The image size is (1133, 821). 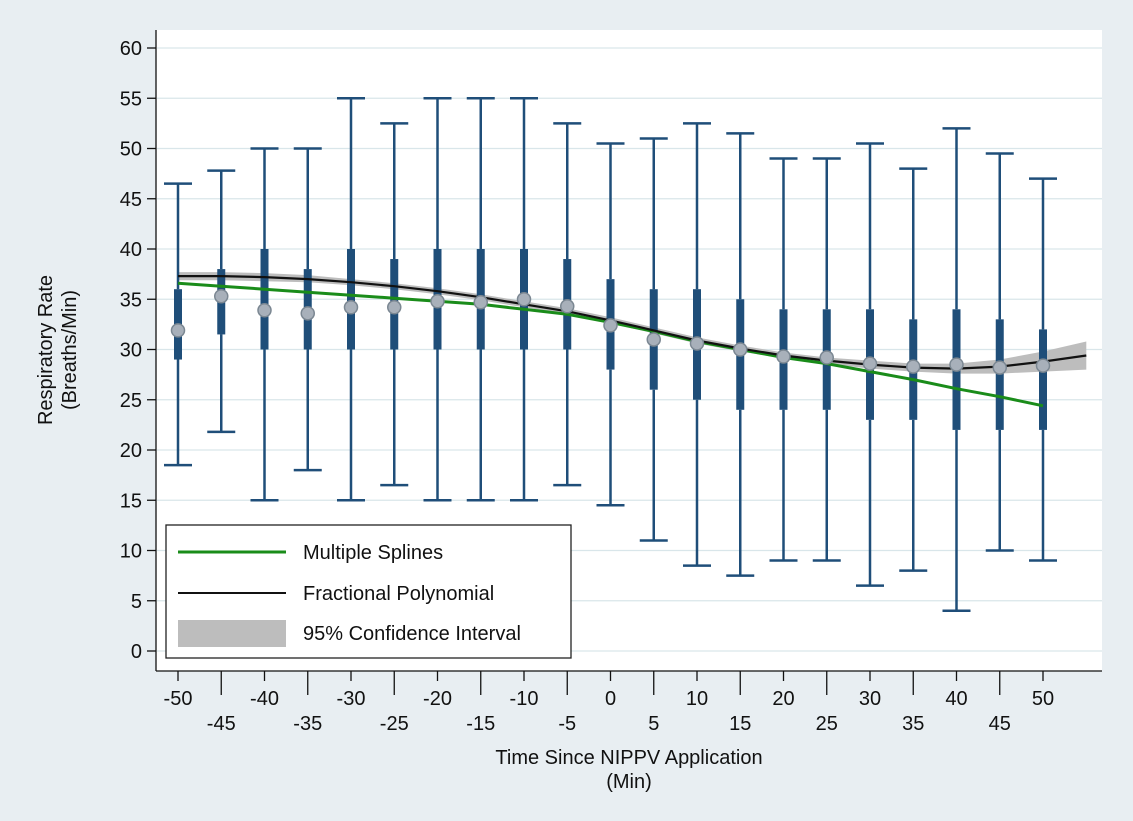 What do you see at coordinates (307, 724) in the screenshot?
I see `x-tick-label: -35` at bounding box center [307, 724].